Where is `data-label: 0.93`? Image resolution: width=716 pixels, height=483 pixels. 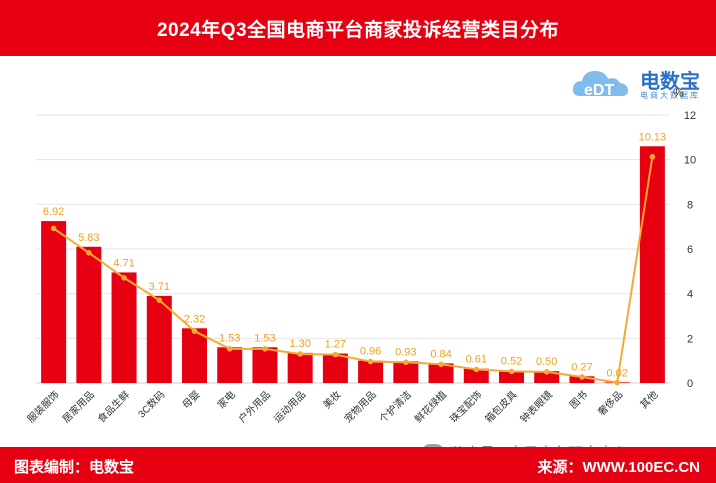 data-label: 0.93 is located at coordinates (405, 352).